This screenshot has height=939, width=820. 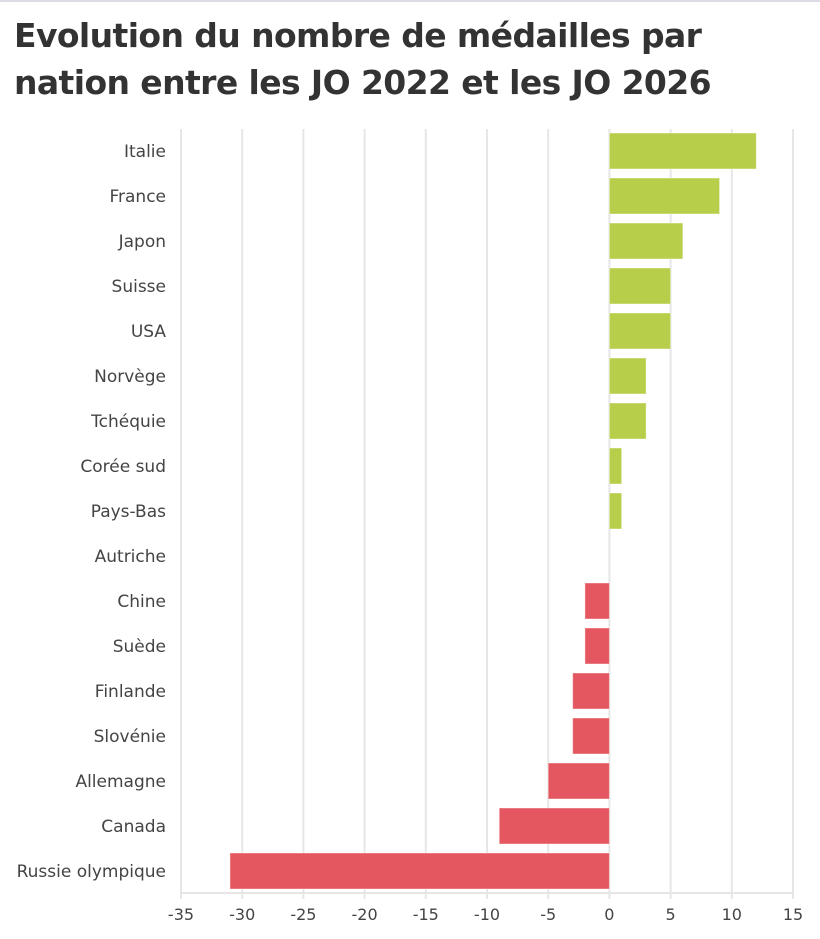 What do you see at coordinates (142, 242) in the screenshot?
I see `category-label: Japon` at bounding box center [142, 242].